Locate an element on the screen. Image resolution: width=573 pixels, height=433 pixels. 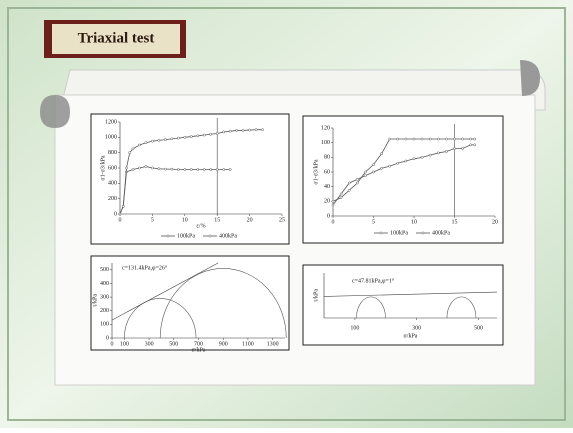
x-tick-label: 1100 is located at coordinates (248, 344).